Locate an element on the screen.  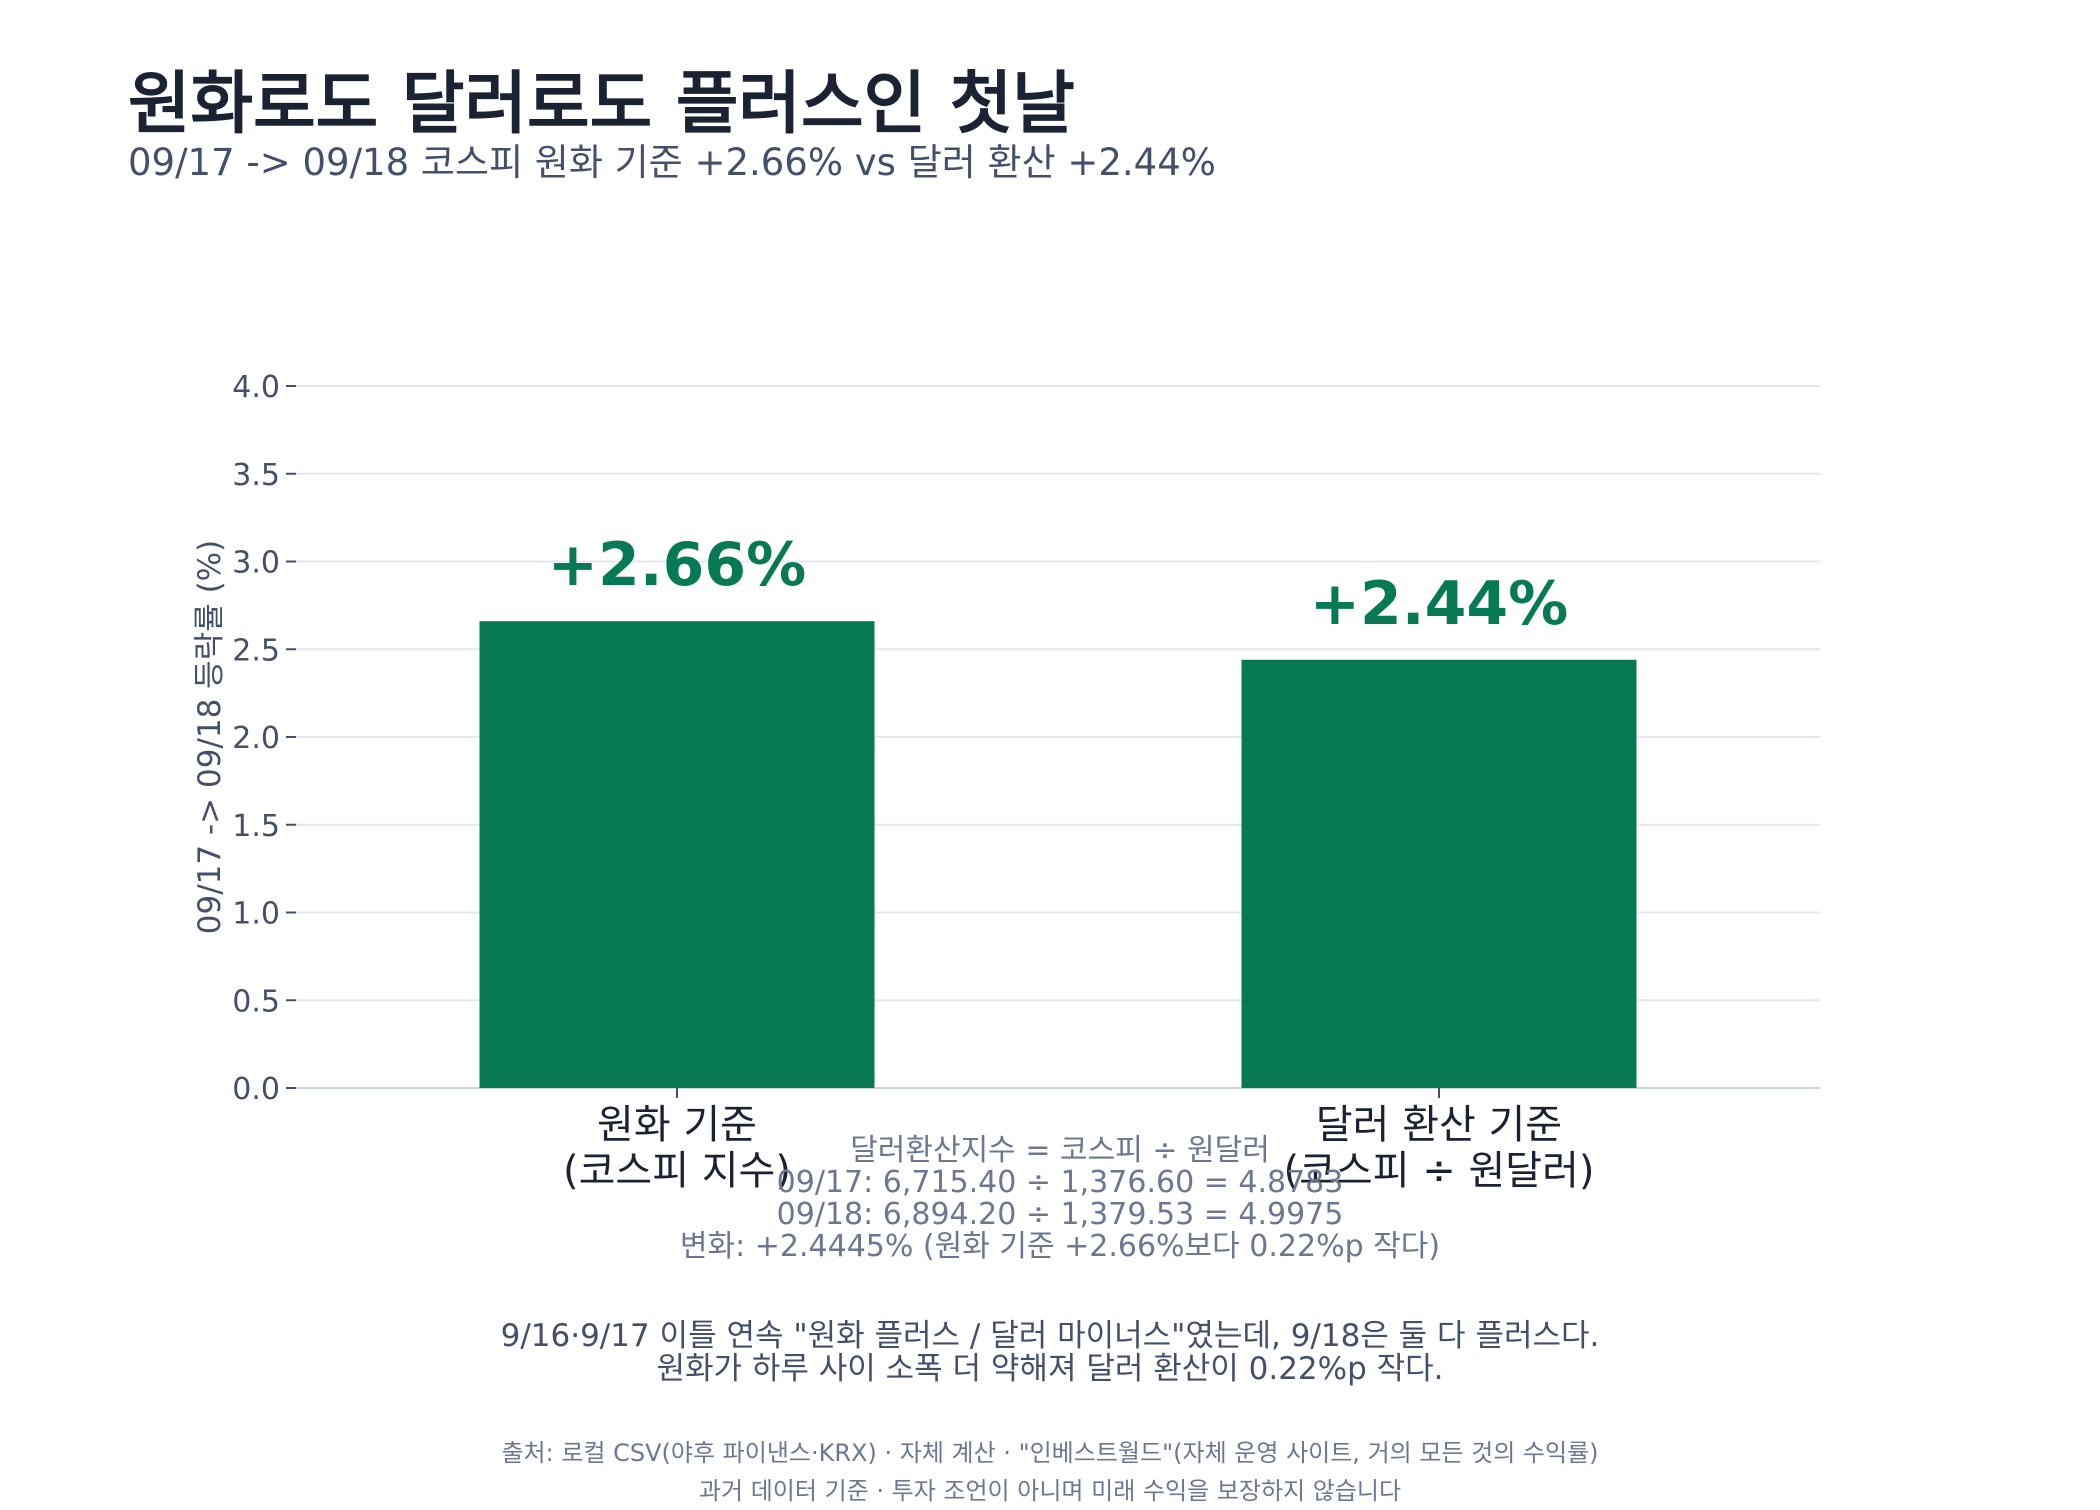
formula-line: 달러환산지수 = 코스피 ÷ 원달러 is located at coordinates (1060, 1150).